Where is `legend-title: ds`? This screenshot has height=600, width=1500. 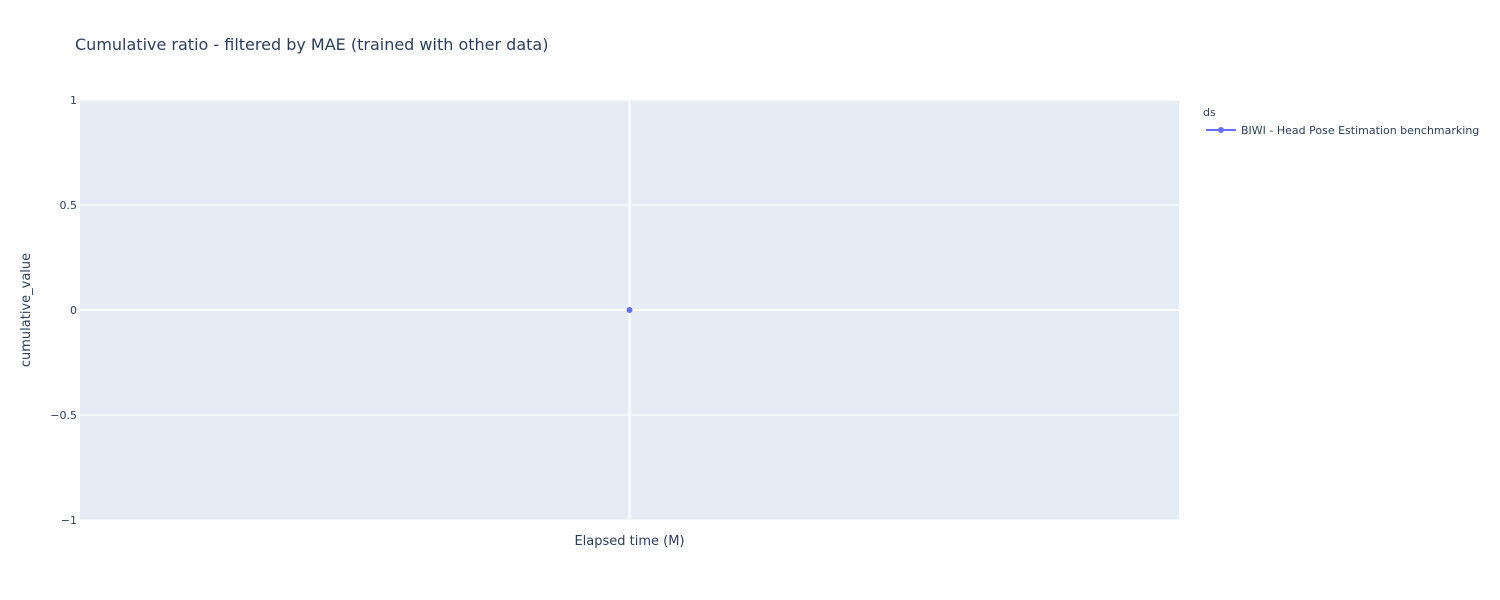 legend-title: ds is located at coordinates (1209, 112).